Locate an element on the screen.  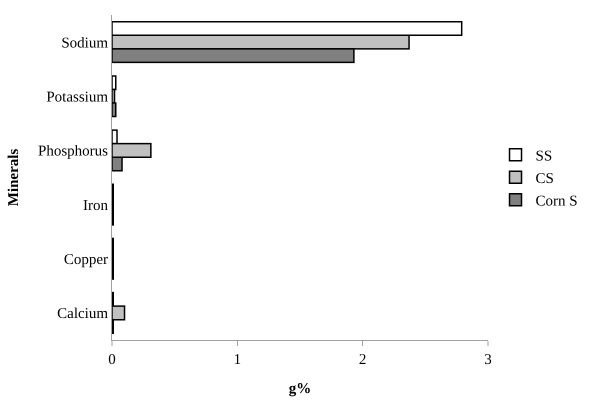
y-tick-label: Potassium is located at coordinates (77, 98).